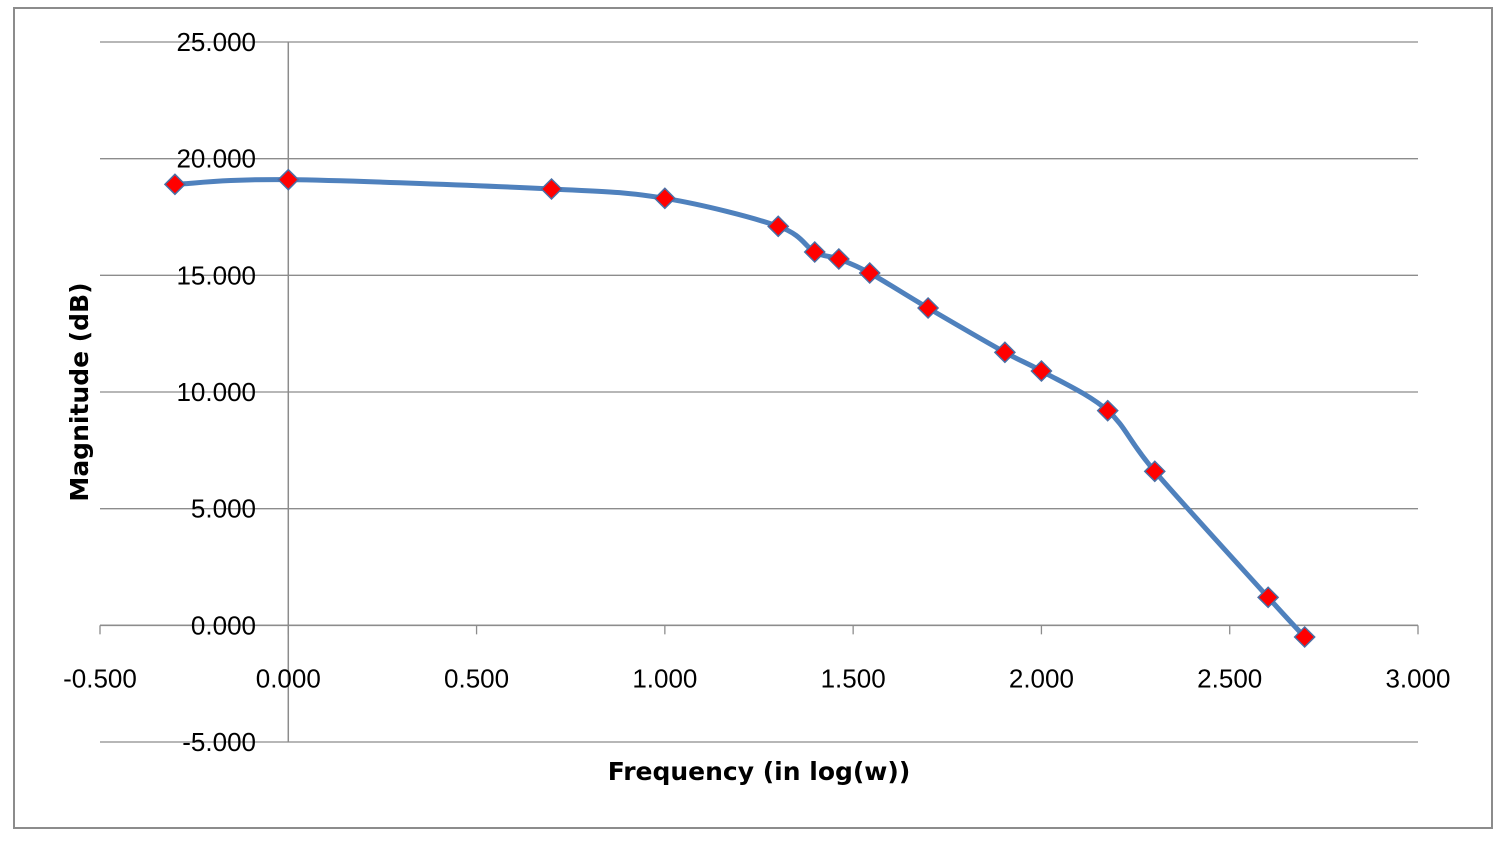 This screenshot has height=841, width=1503. I want to click on y-tick-label-5: 20.000, so click(216, 159).